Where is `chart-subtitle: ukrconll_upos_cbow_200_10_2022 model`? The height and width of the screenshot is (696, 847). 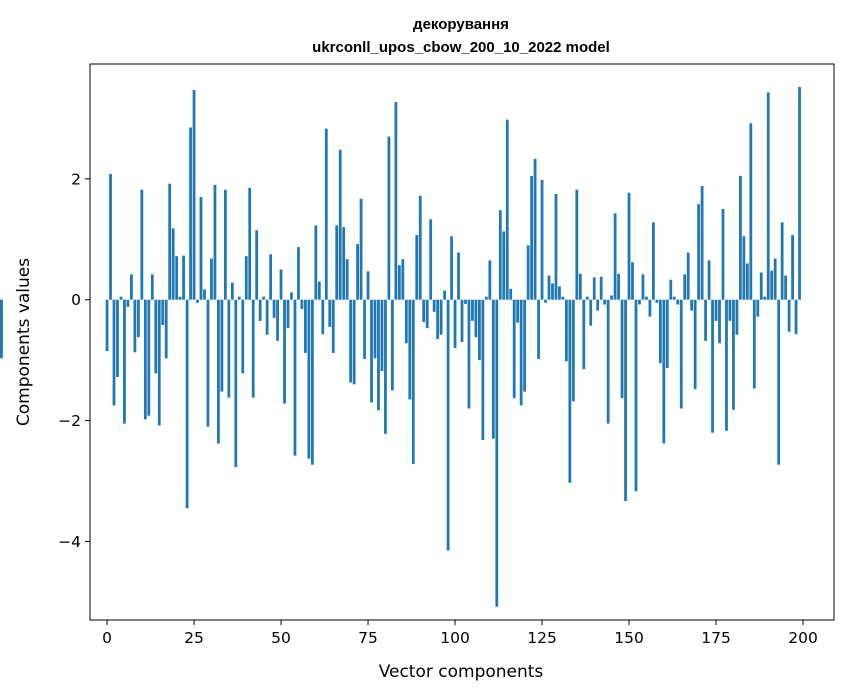
chart-subtitle: ukrconll_upos_cbow_200_10_2022 model is located at coordinates (461, 47).